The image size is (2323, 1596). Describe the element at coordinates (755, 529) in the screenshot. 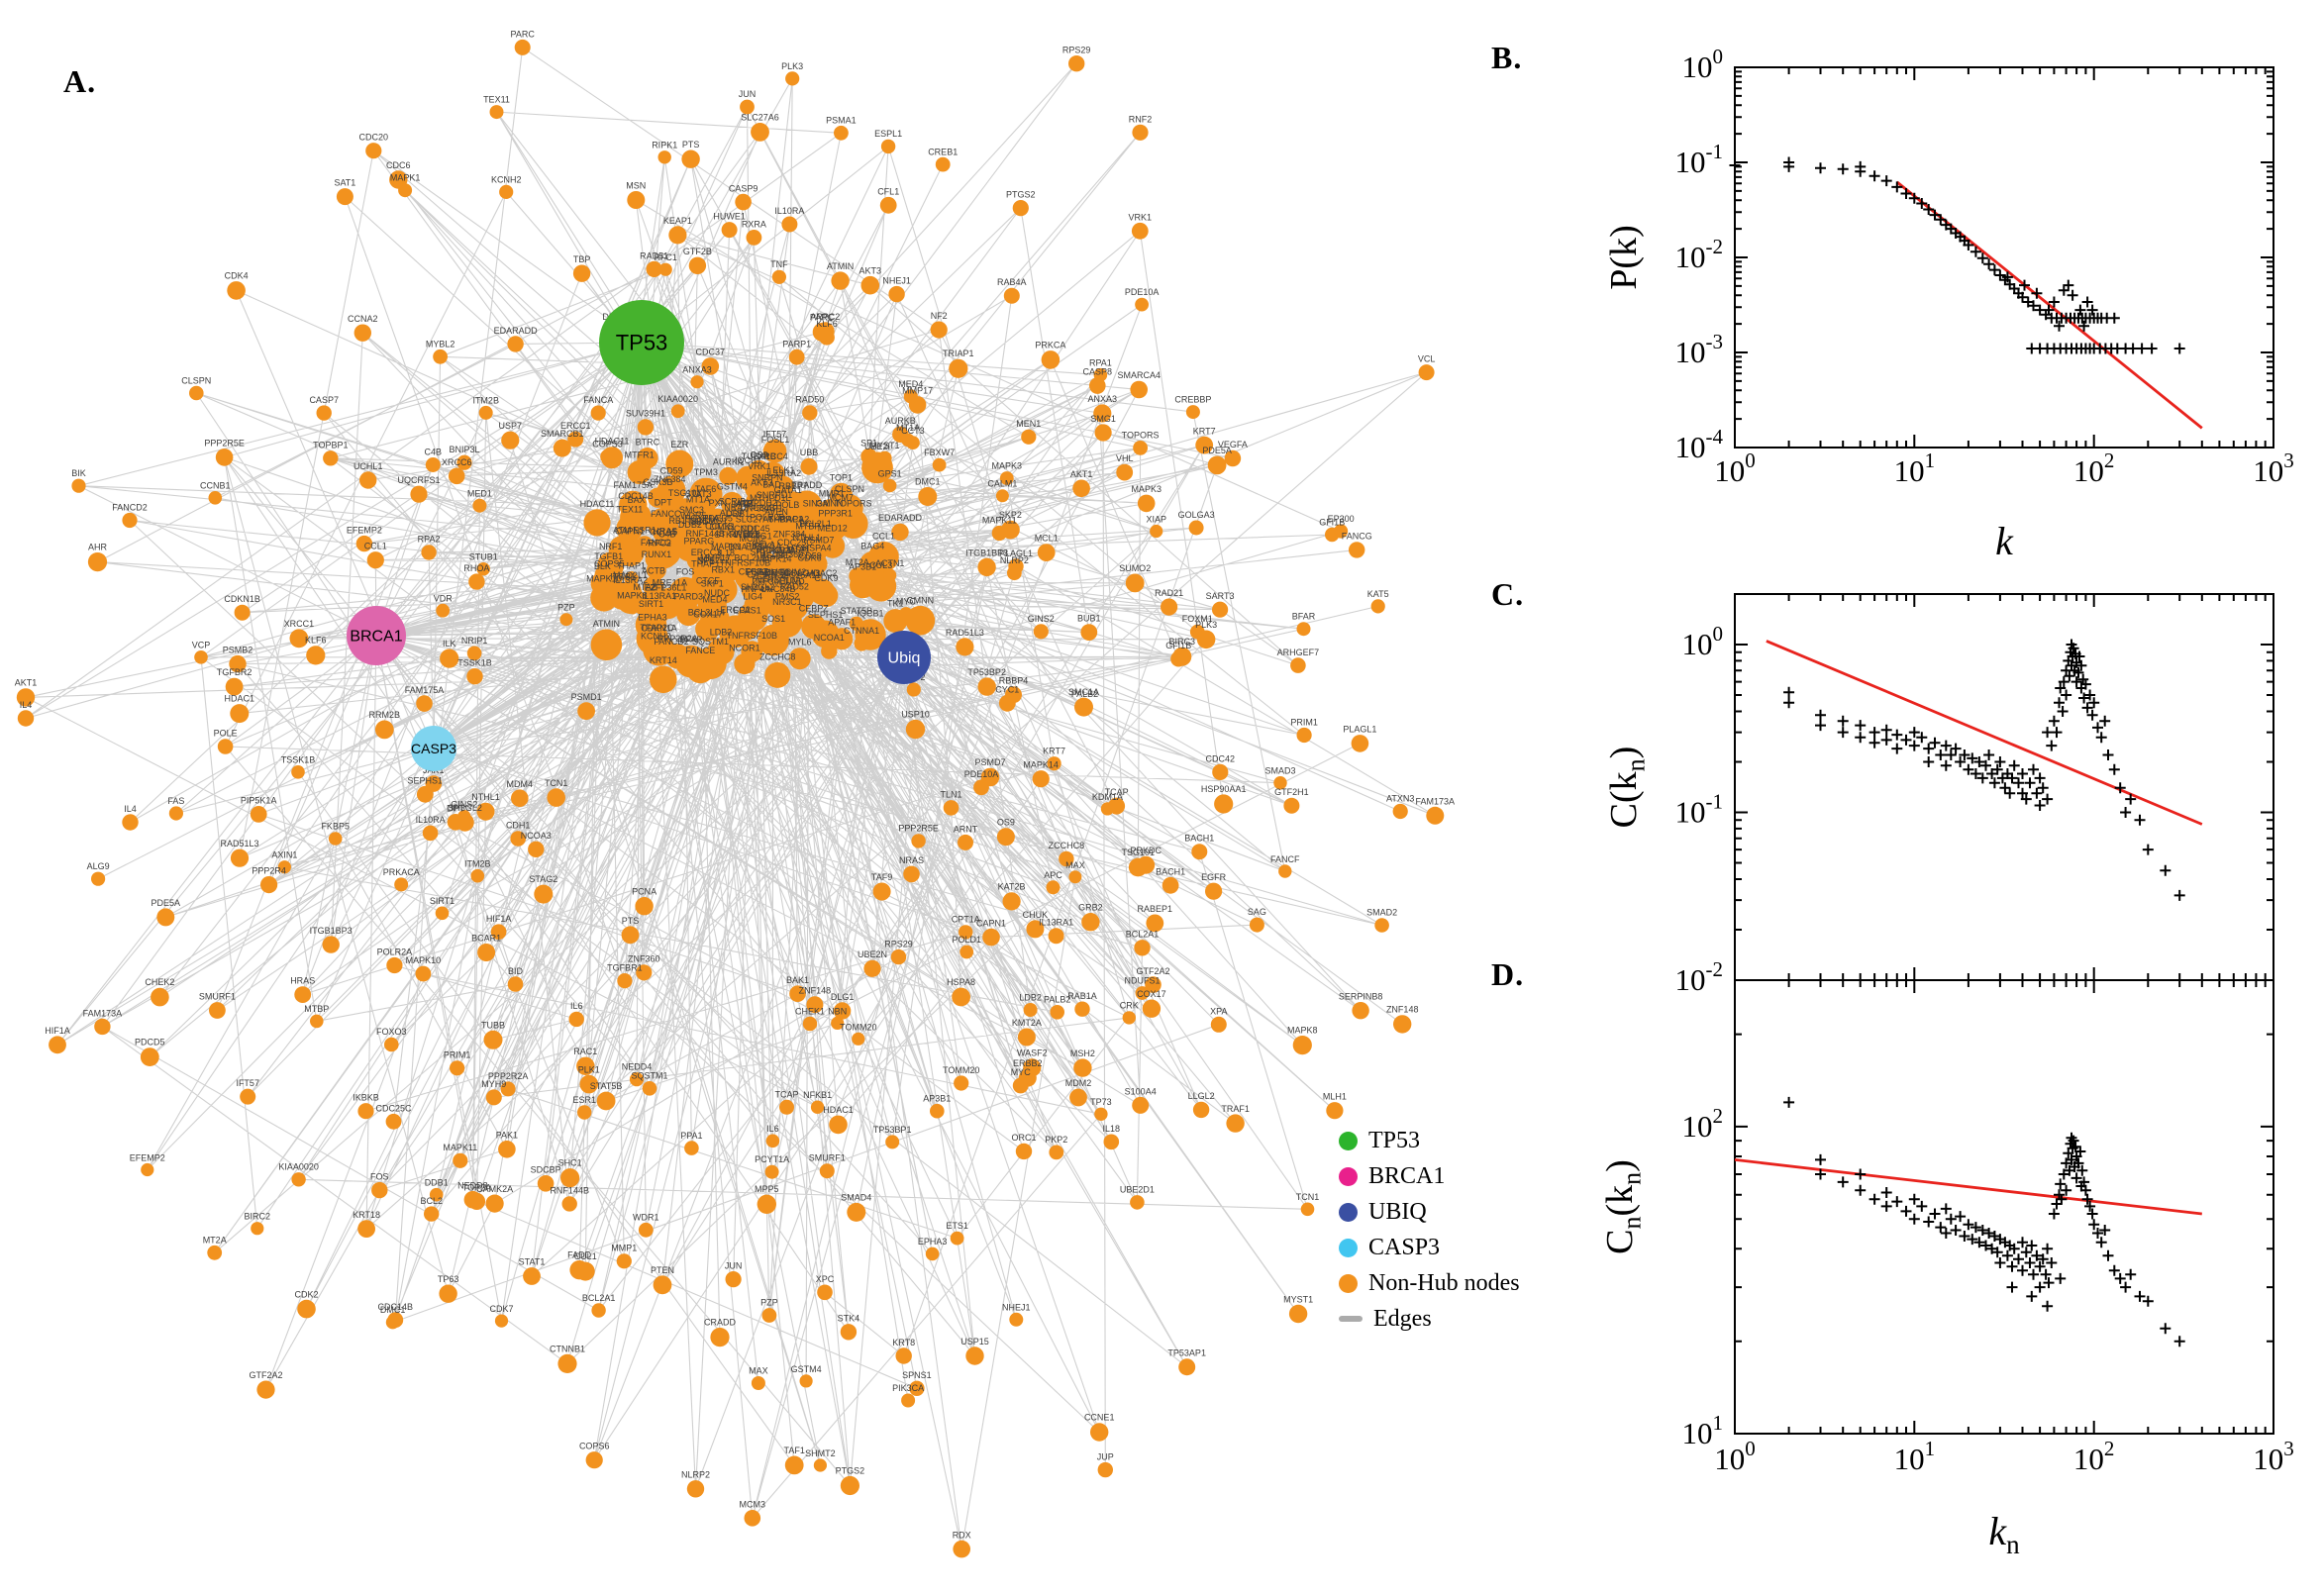

I see `svg-text: CDC45` at that location.